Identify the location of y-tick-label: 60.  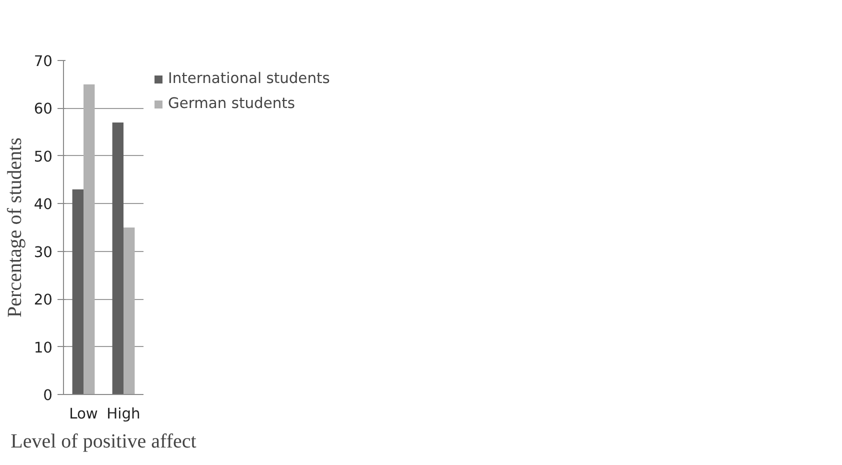
(43, 109).